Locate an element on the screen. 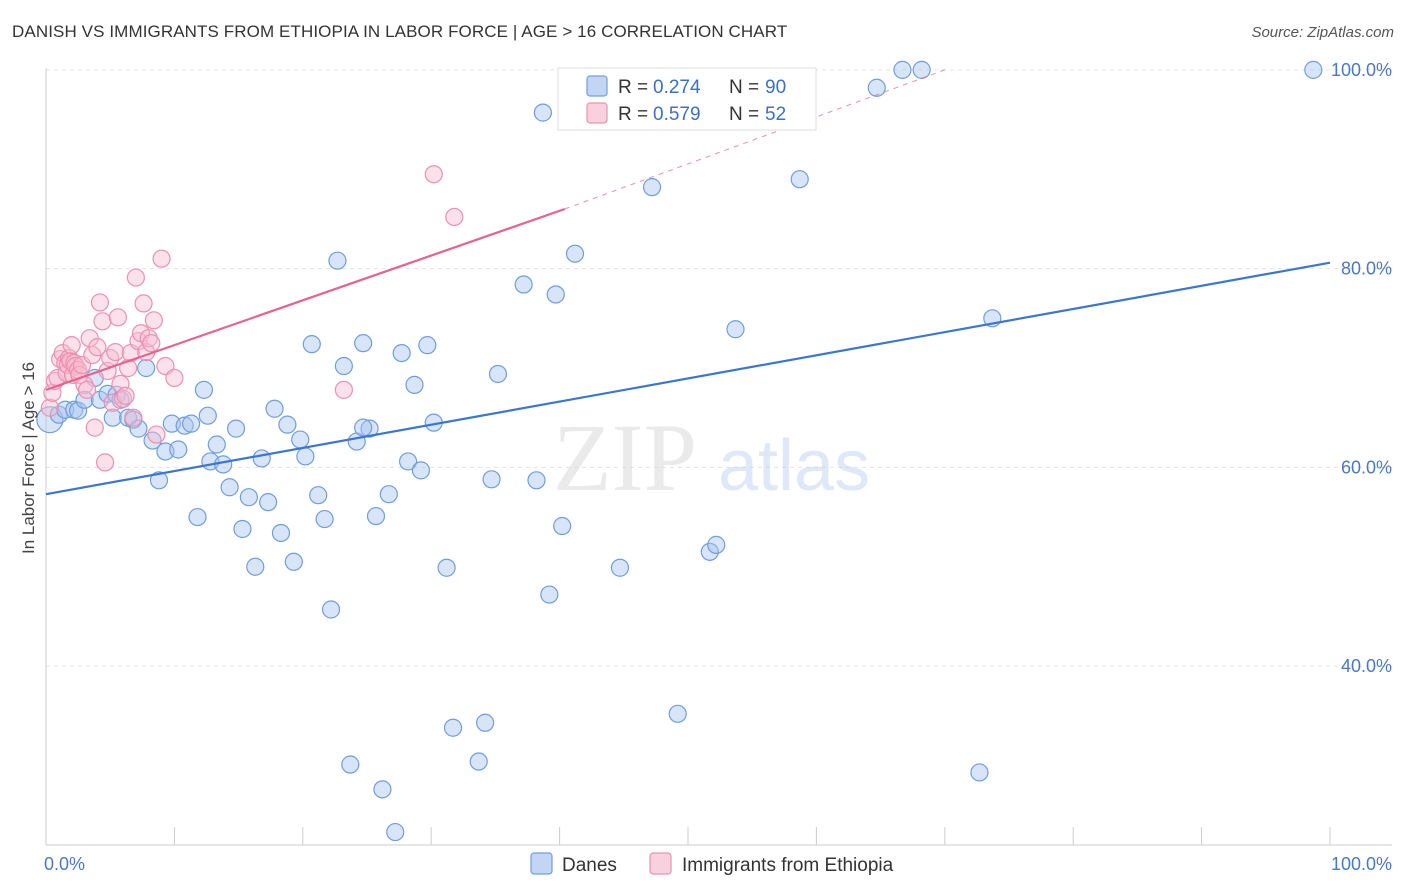 This screenshot has width=1406, height=892. bottom-legend: Danes Immigrants from Ethiopia is located at coordinates (712, 864).